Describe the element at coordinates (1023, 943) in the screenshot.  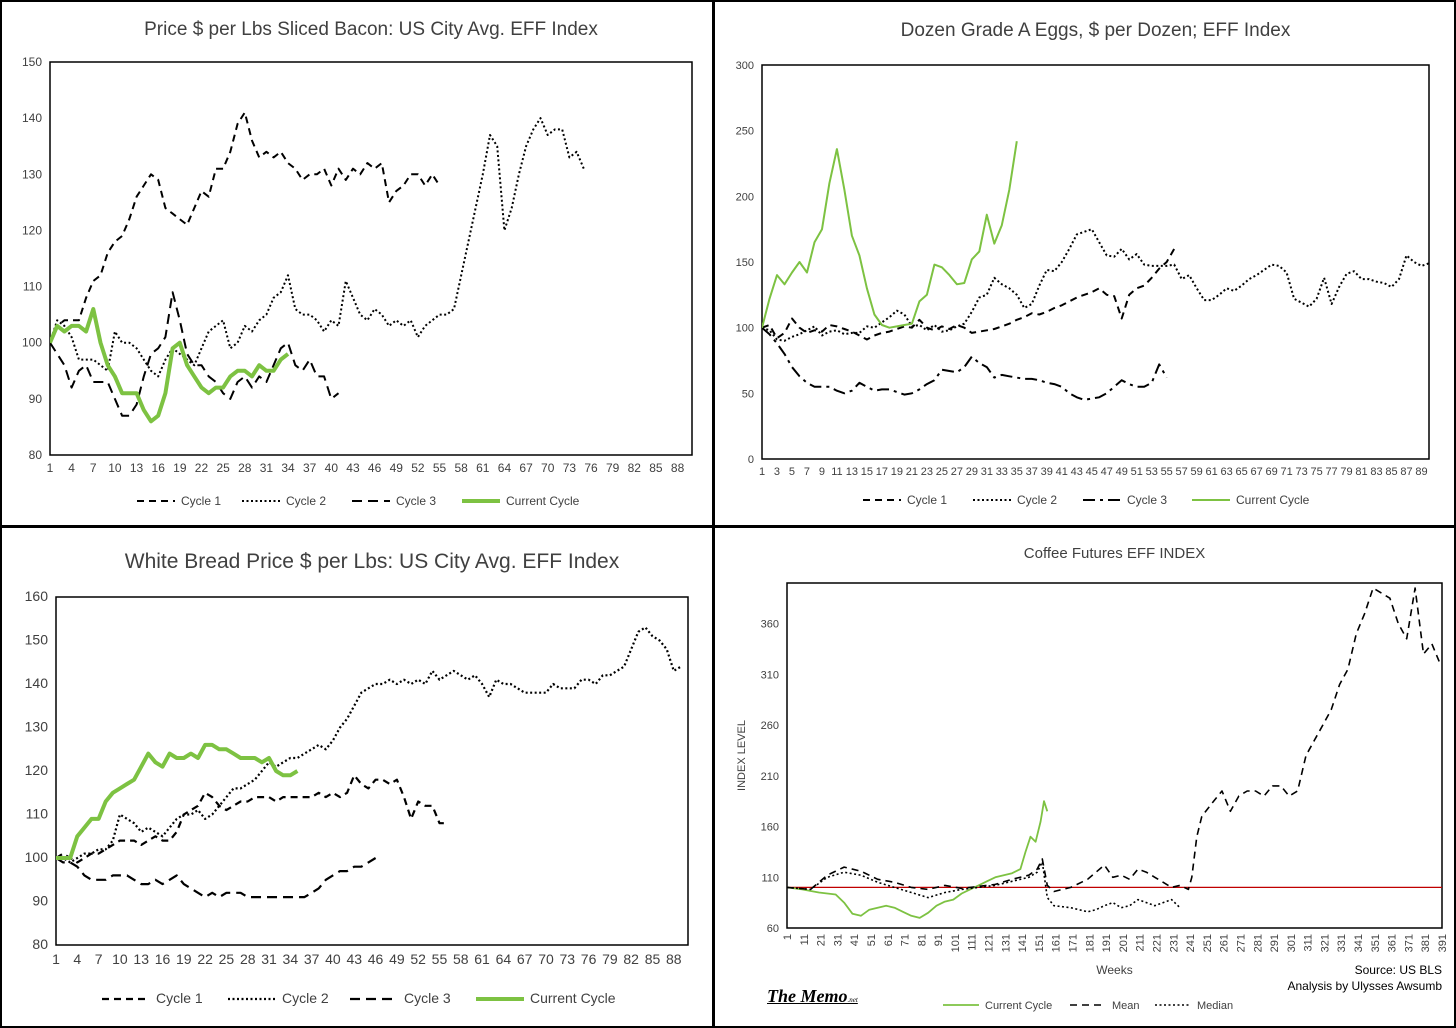
I see `coffee-x-tick: 141` at that location.